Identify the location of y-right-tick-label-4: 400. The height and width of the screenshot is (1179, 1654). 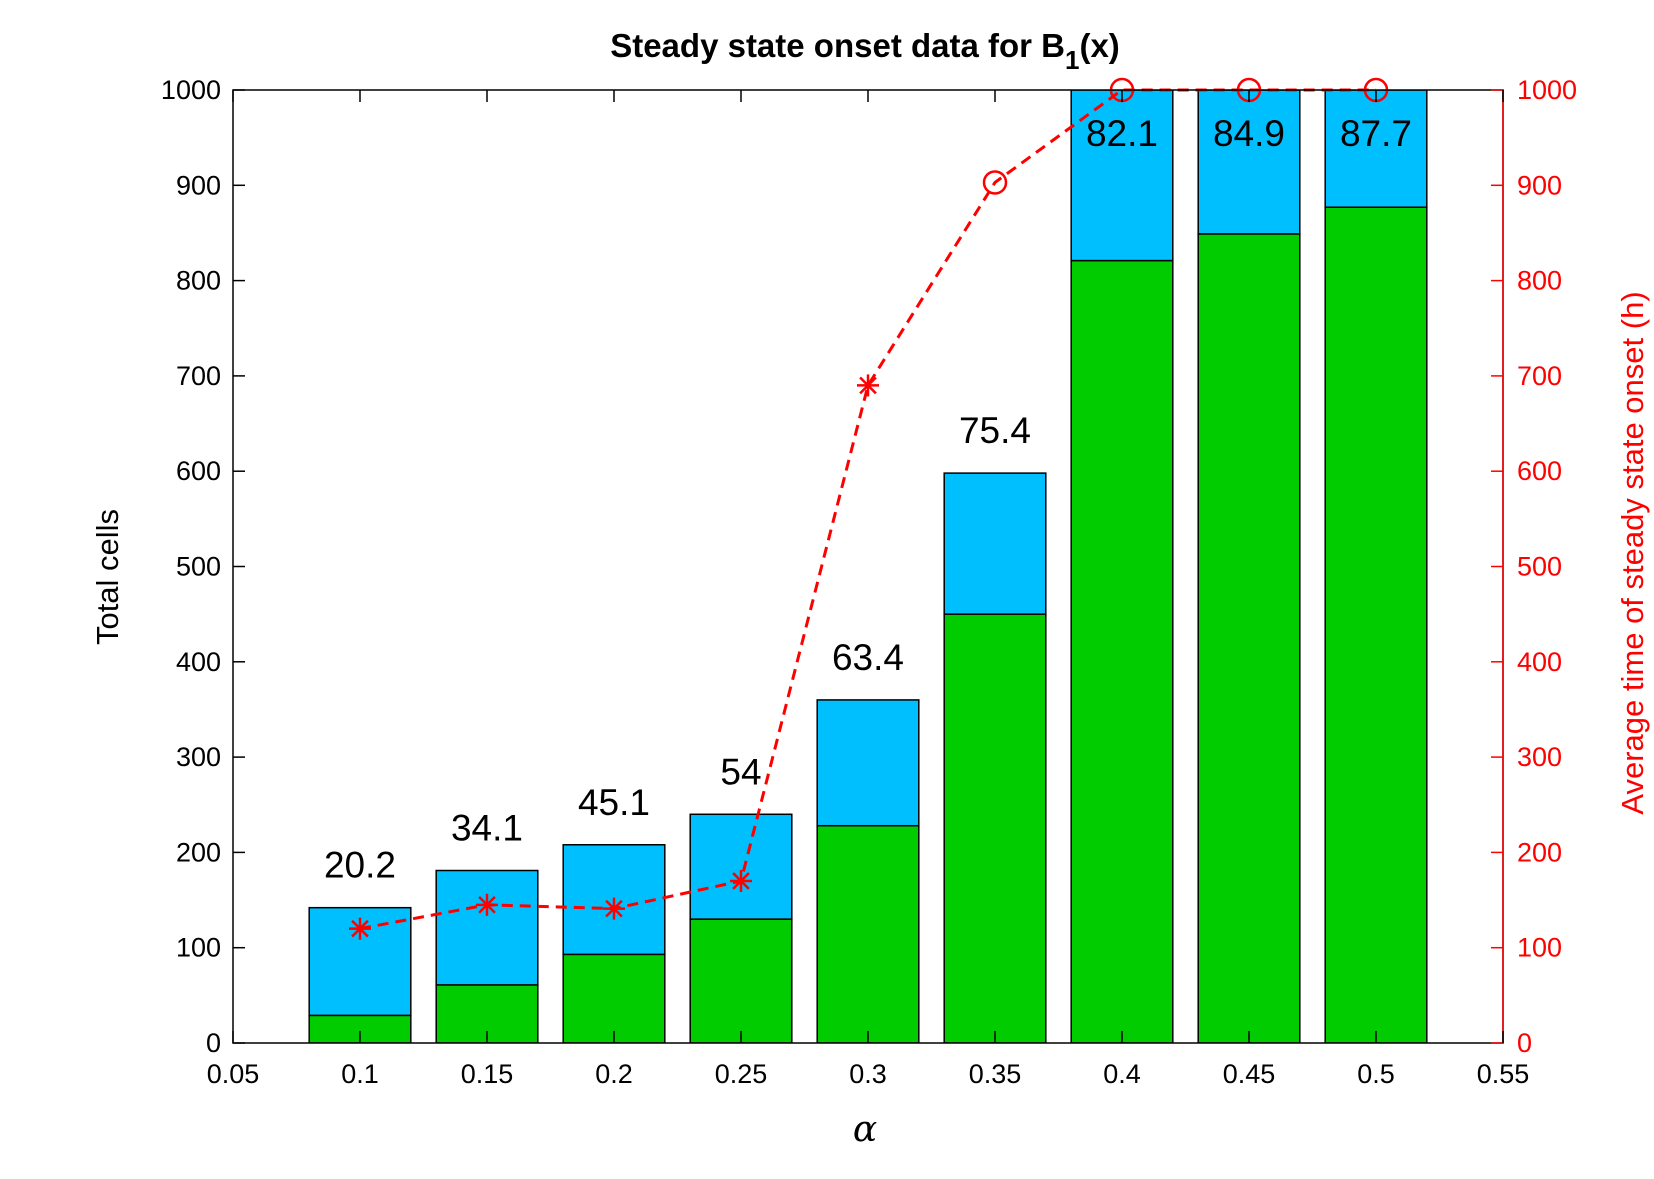
(1539, 662).